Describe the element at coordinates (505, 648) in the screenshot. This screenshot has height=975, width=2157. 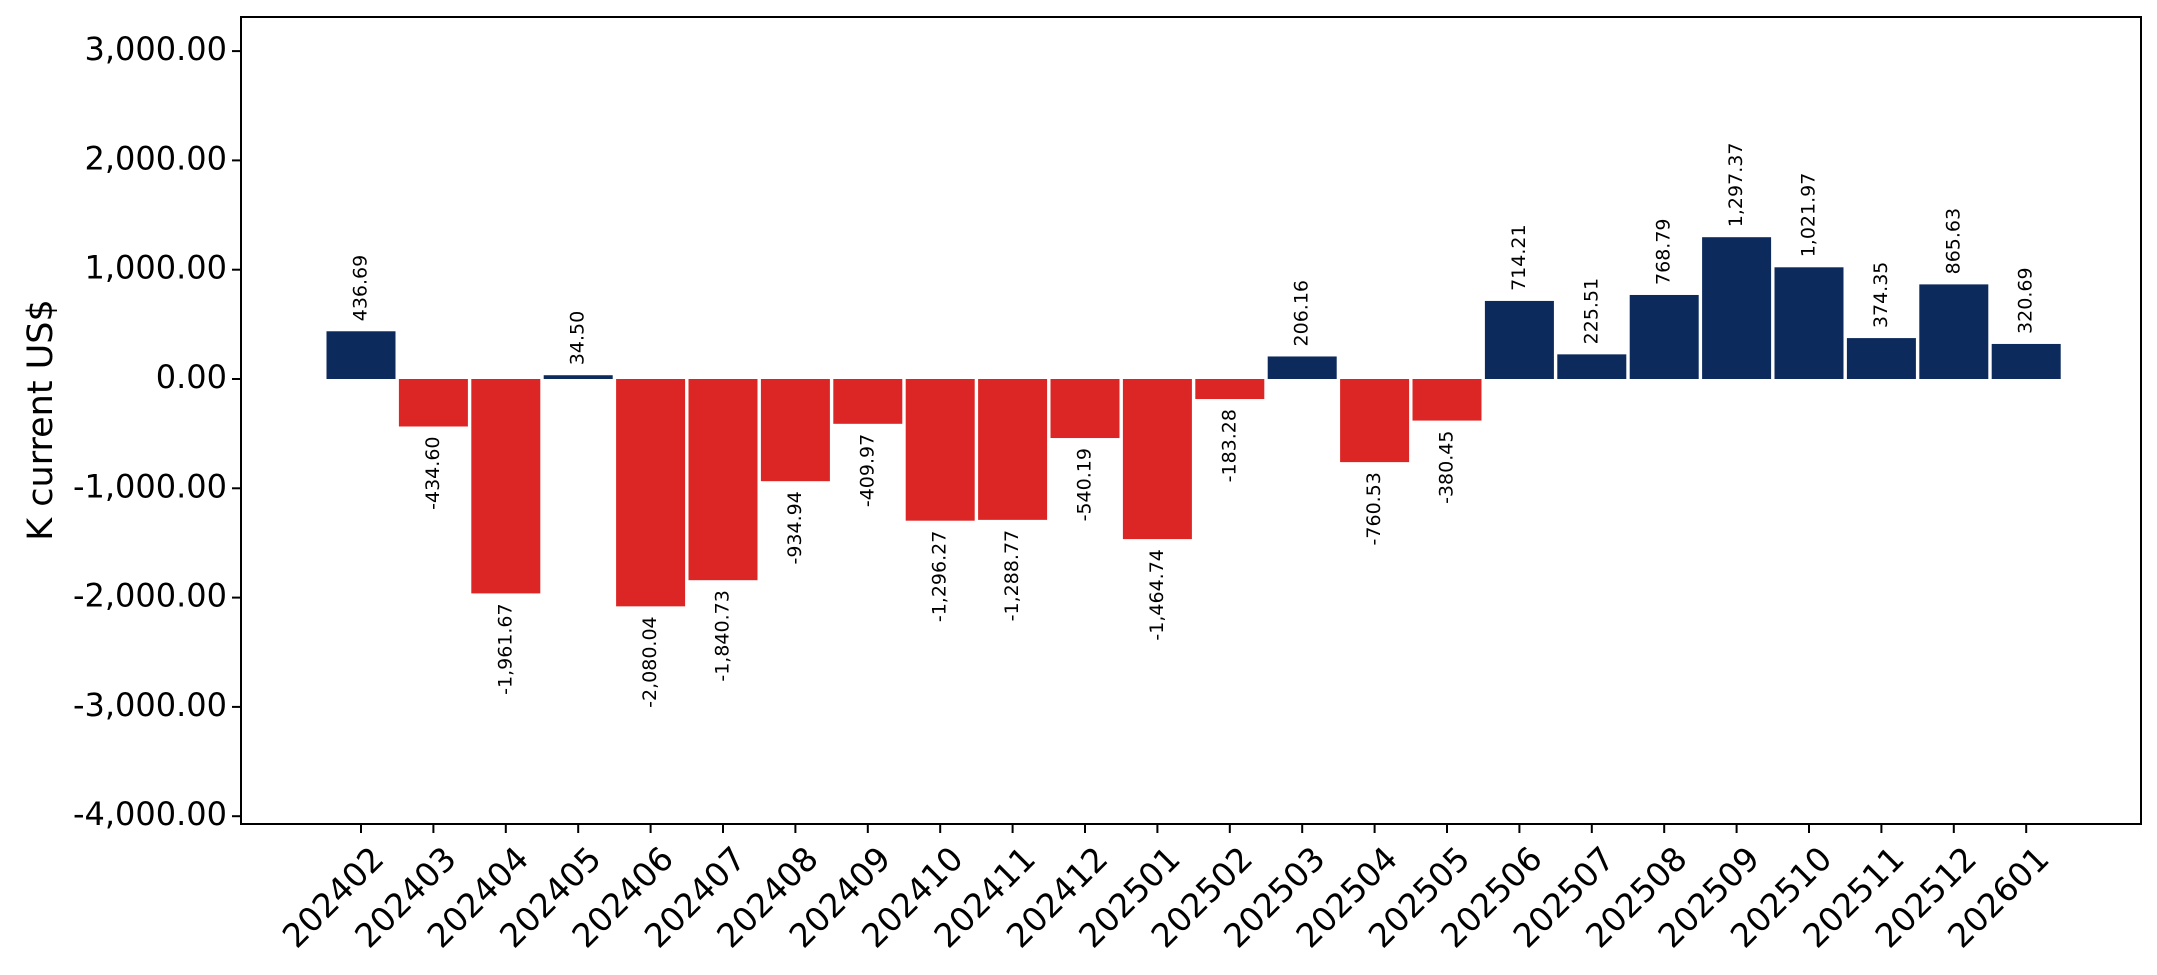
I see `data-label-202404: -1,961.67` at that location.